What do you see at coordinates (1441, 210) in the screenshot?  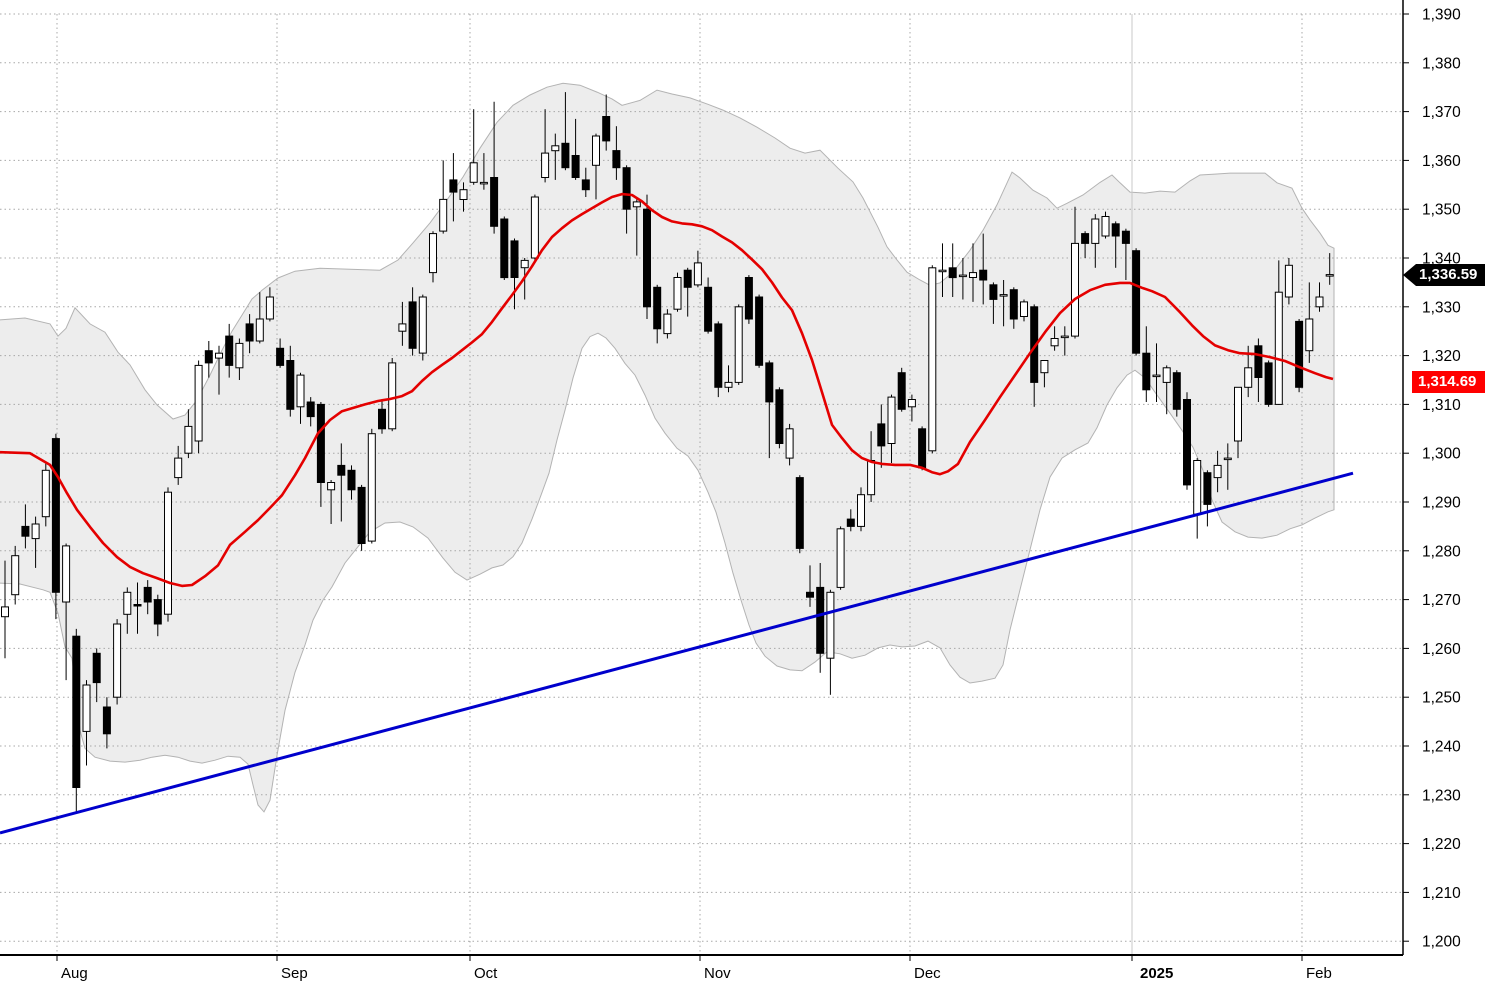 I see `y-axis-label: 1,350` at bounding box center [1441, 210].